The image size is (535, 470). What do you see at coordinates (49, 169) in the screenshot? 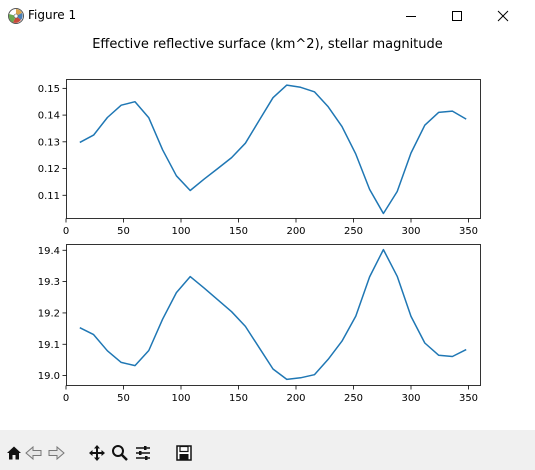
I see `y-tick-label: 0.12` at bounding box center [49, 169].